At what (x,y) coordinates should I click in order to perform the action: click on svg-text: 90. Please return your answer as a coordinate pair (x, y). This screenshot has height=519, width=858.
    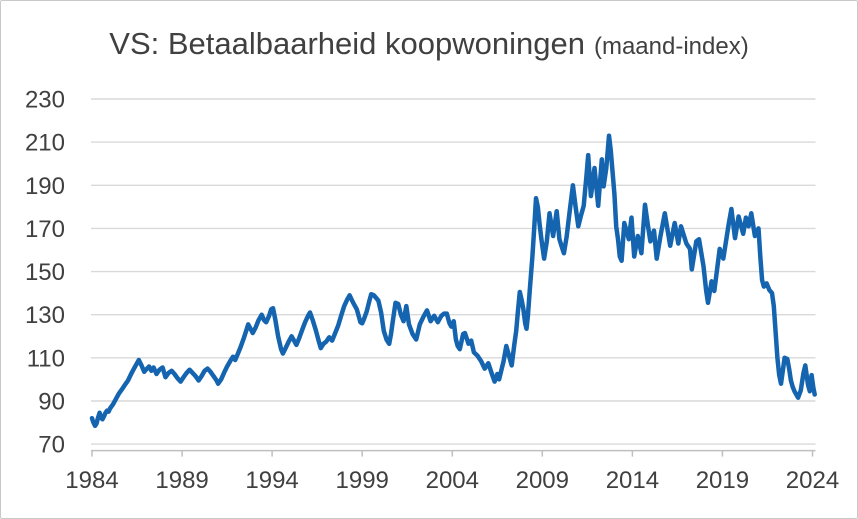
    Looking at the image, I should click on (51, 402).